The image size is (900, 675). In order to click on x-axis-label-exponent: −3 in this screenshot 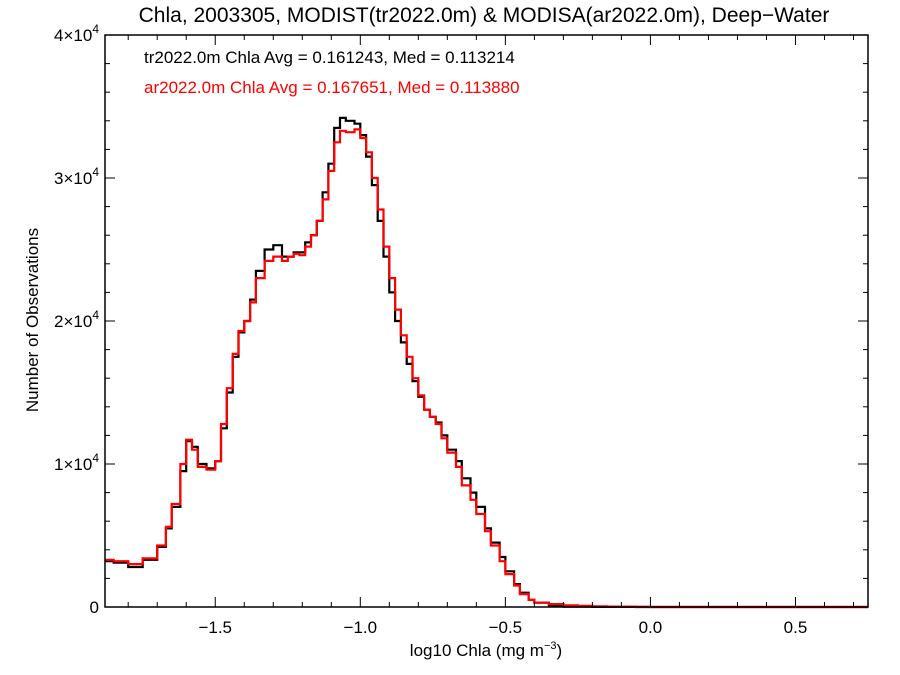, I will do `click(550, 646)`.